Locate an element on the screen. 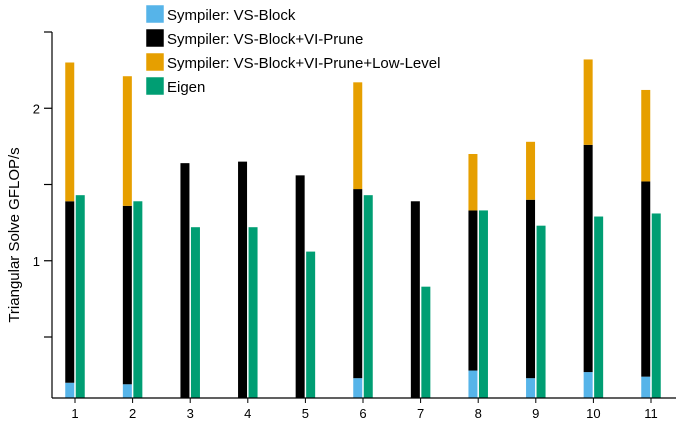  x-tick-label: 2 is located at coordinates (132, 413).